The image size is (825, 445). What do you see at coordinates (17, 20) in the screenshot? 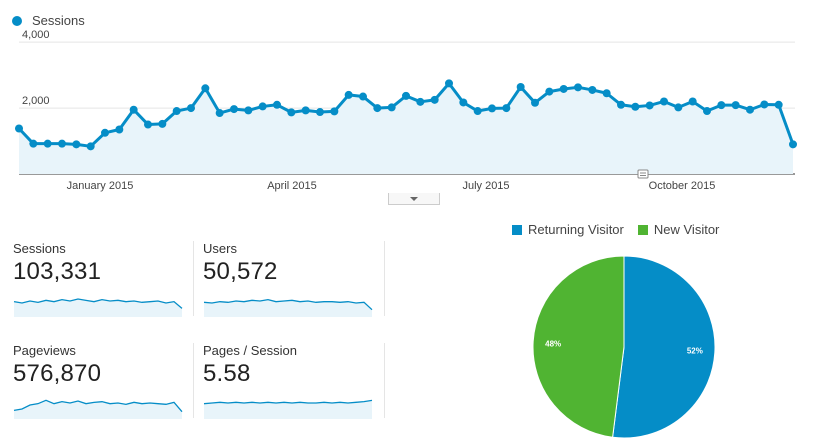
I see `sessions-legend-dot` at bounding box center [17, 20].